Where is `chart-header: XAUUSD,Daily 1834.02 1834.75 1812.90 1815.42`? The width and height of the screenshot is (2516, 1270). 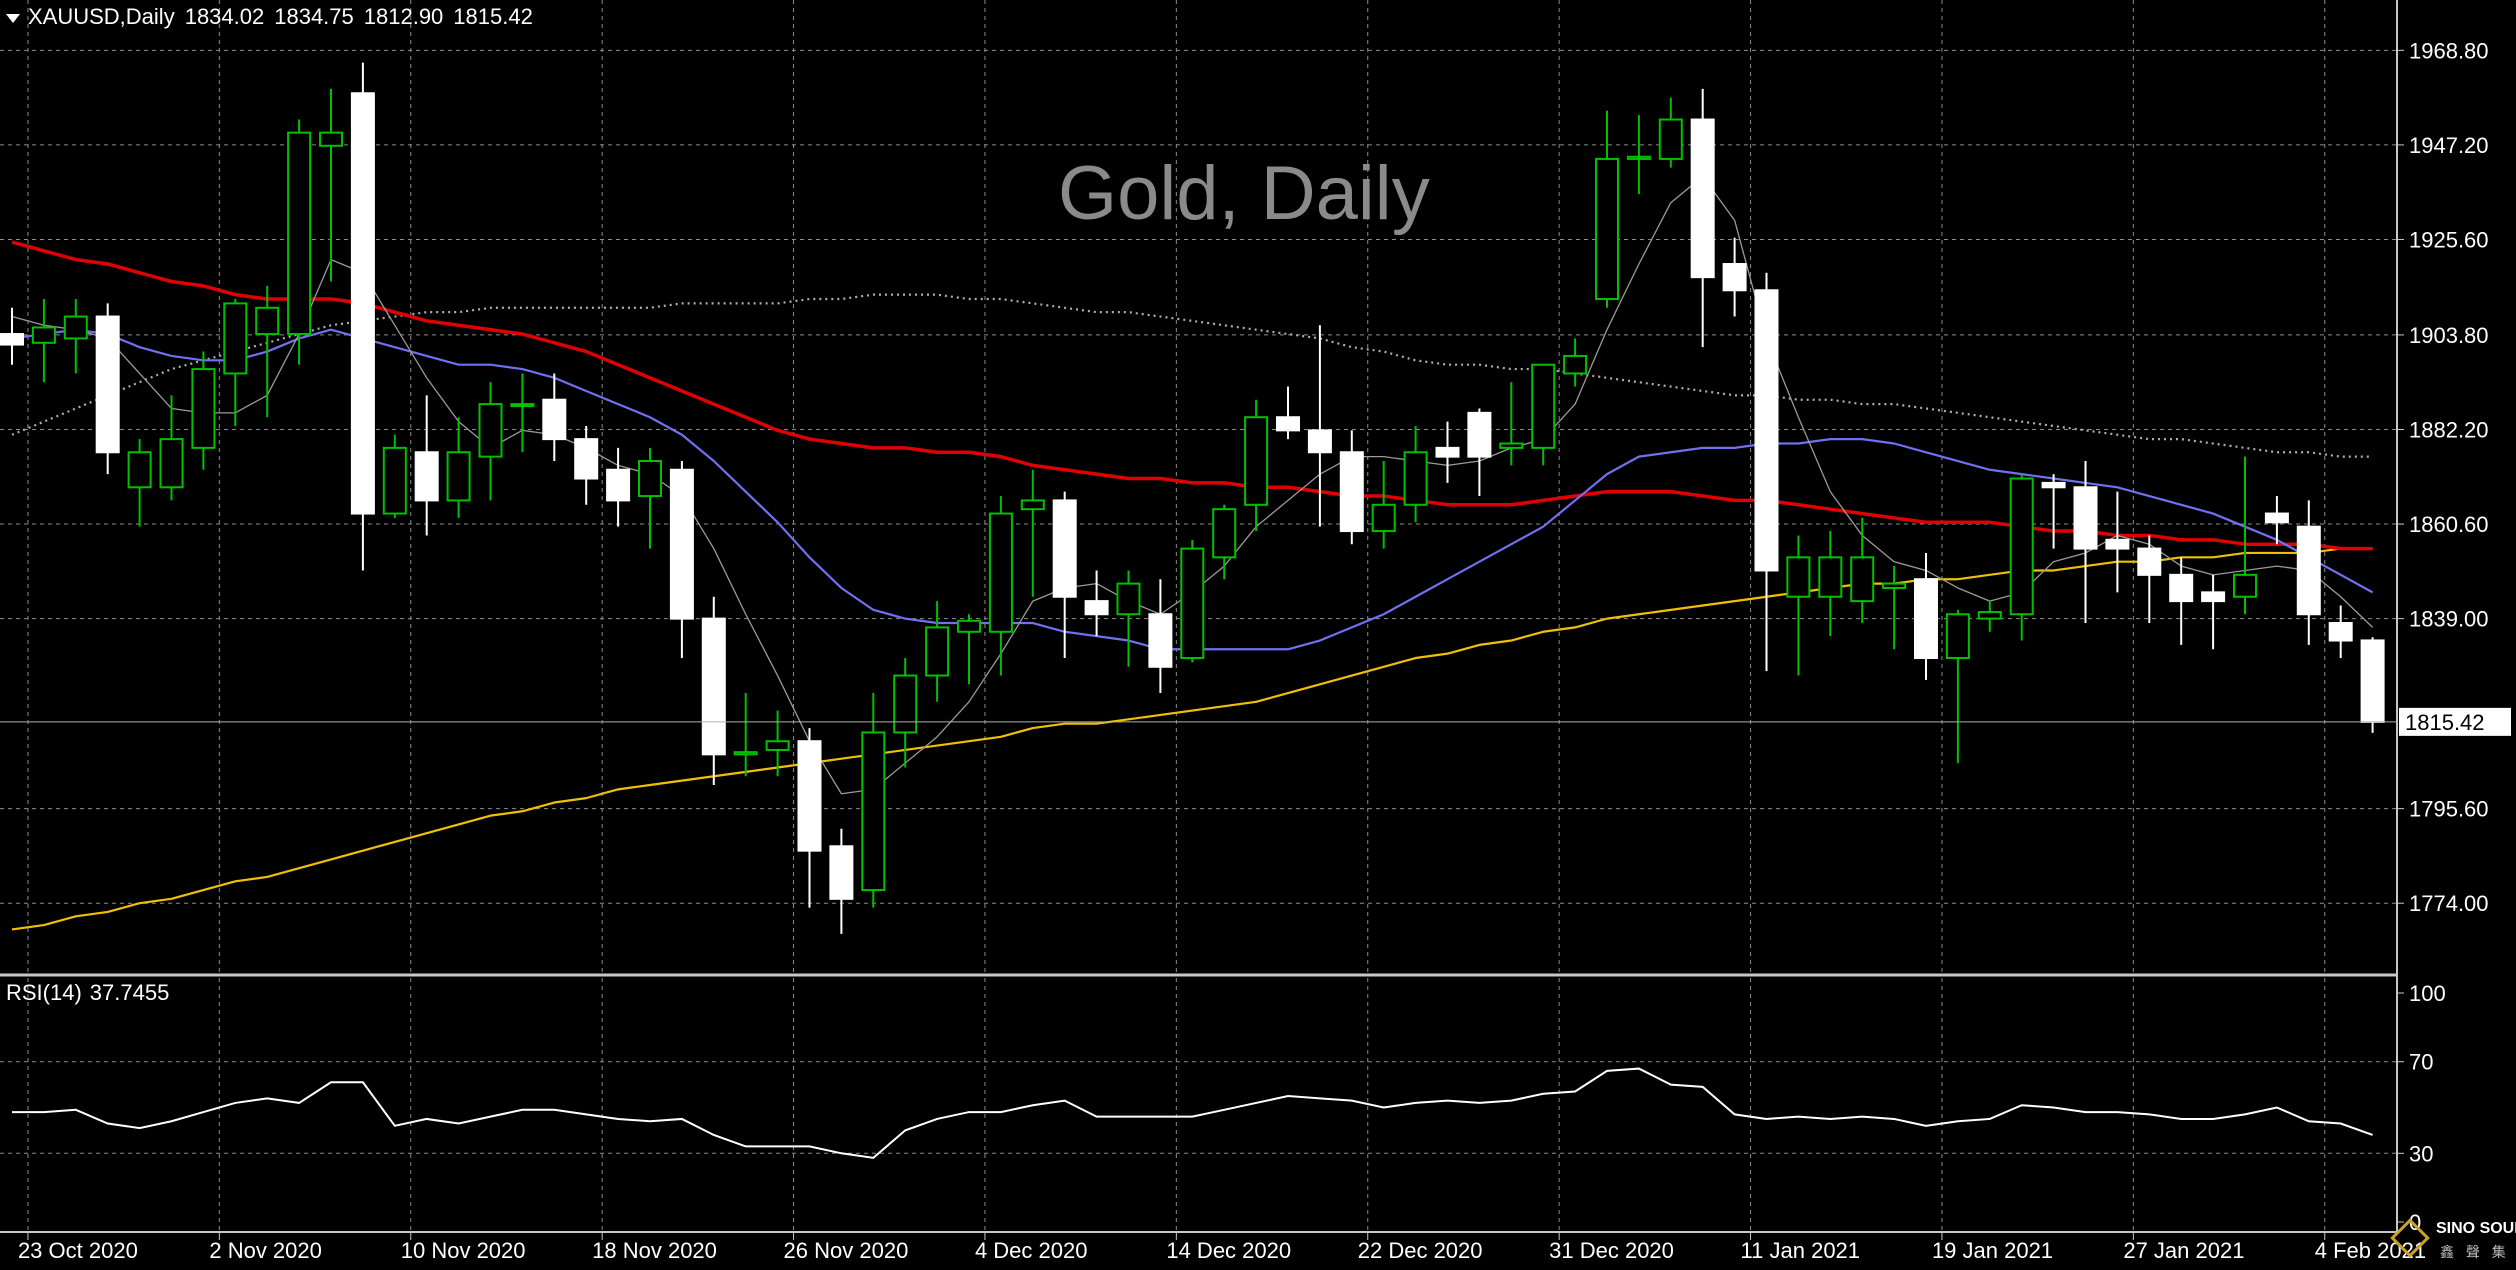
chart-header: XAUUSD,Daily 1834.02 1834.75 1812.90 1815.42 is located at coordinates (274, 17).